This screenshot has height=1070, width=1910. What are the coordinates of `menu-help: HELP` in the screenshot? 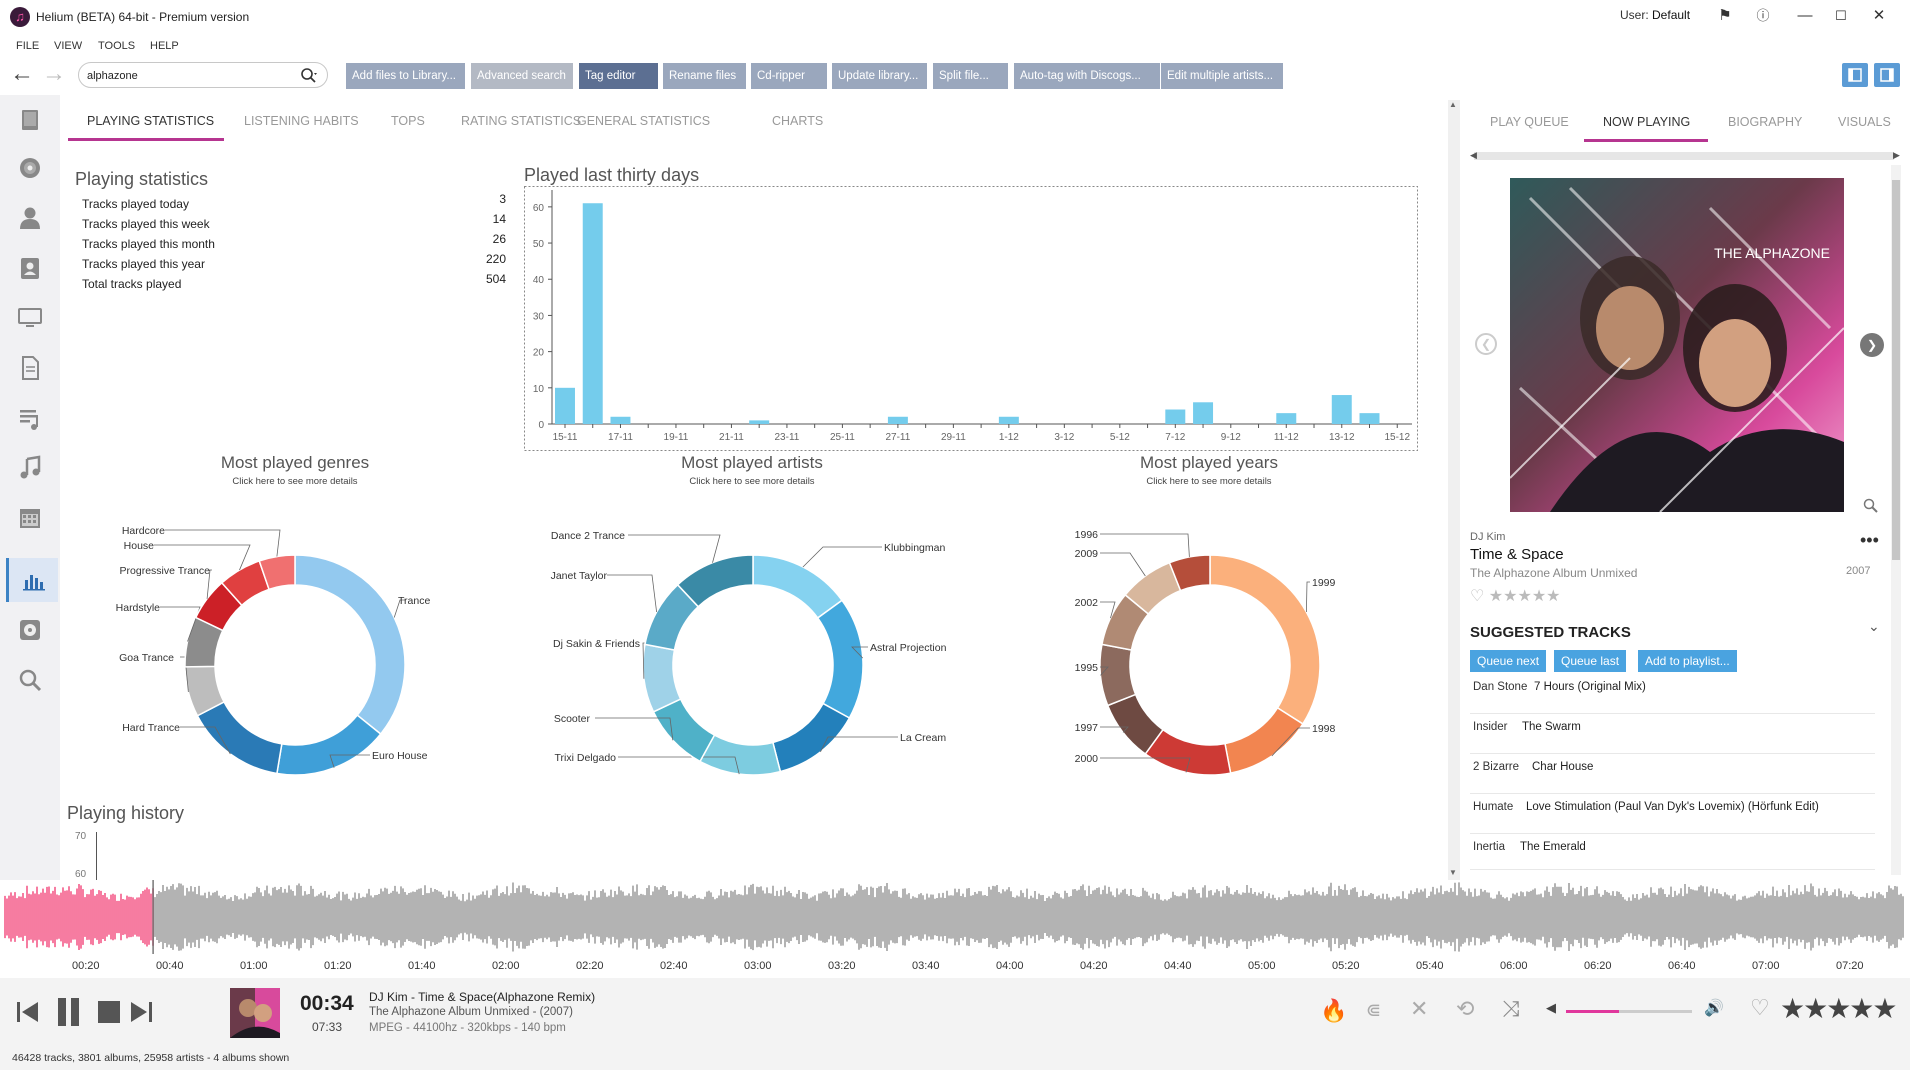 It's located at (164, 46).